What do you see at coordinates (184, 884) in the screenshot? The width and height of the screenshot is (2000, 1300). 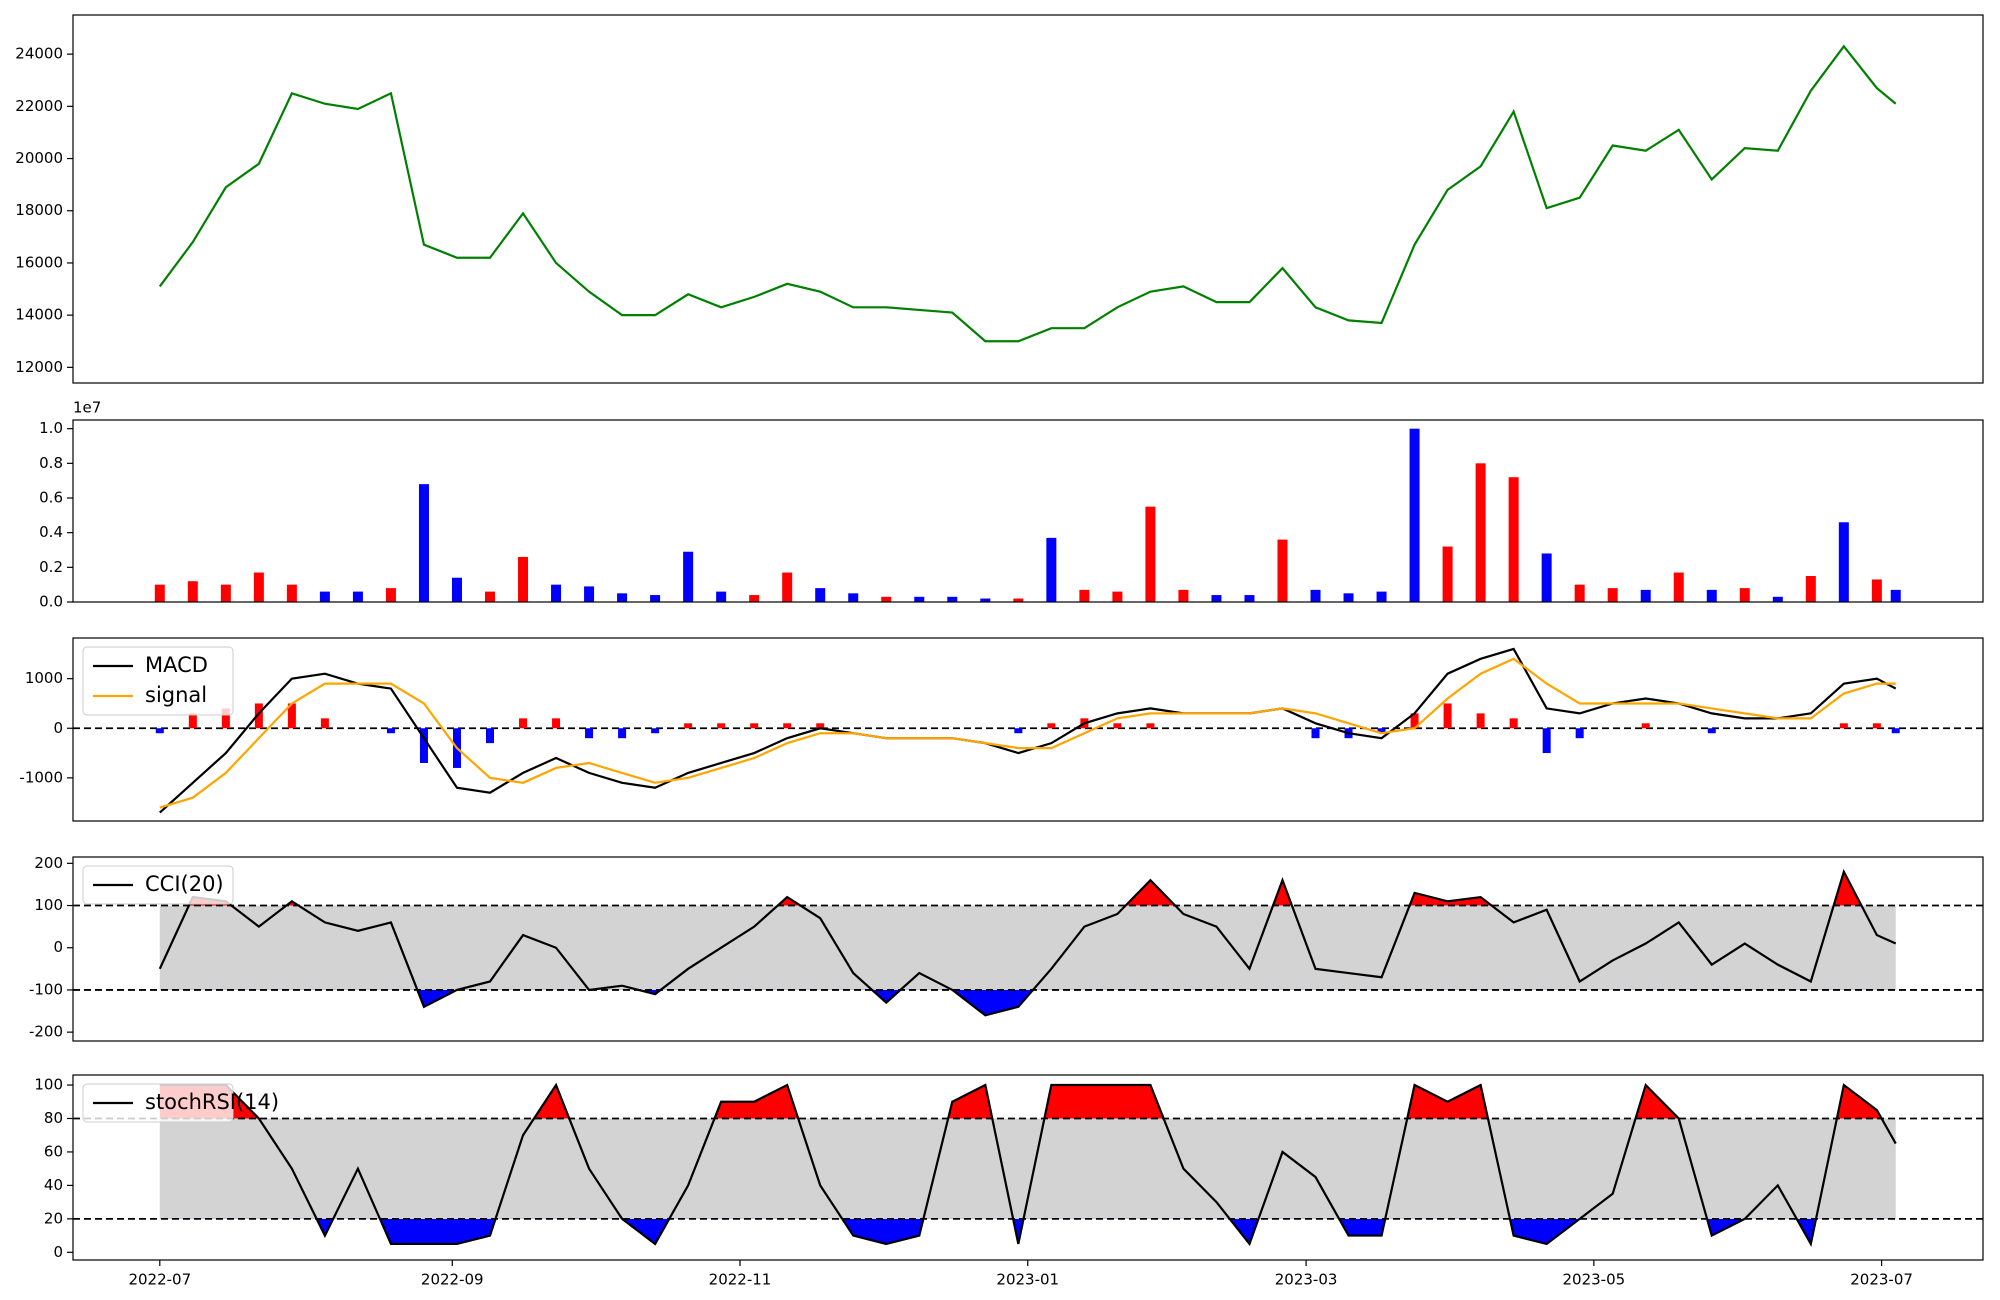 I see `legend-label: CCI(20)` at bounding box center [184, 884].